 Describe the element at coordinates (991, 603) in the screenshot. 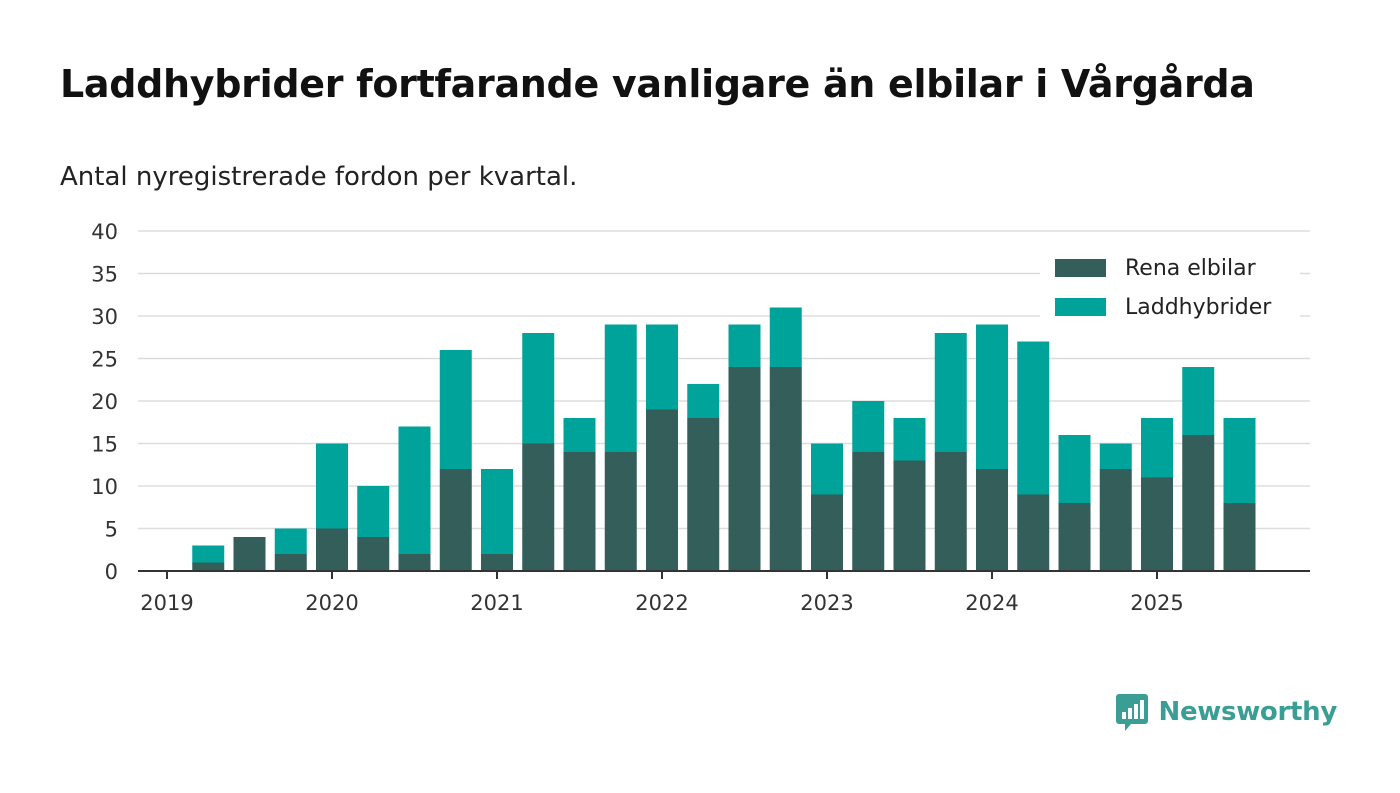

I see `x-tick-label: 2024` at that location.